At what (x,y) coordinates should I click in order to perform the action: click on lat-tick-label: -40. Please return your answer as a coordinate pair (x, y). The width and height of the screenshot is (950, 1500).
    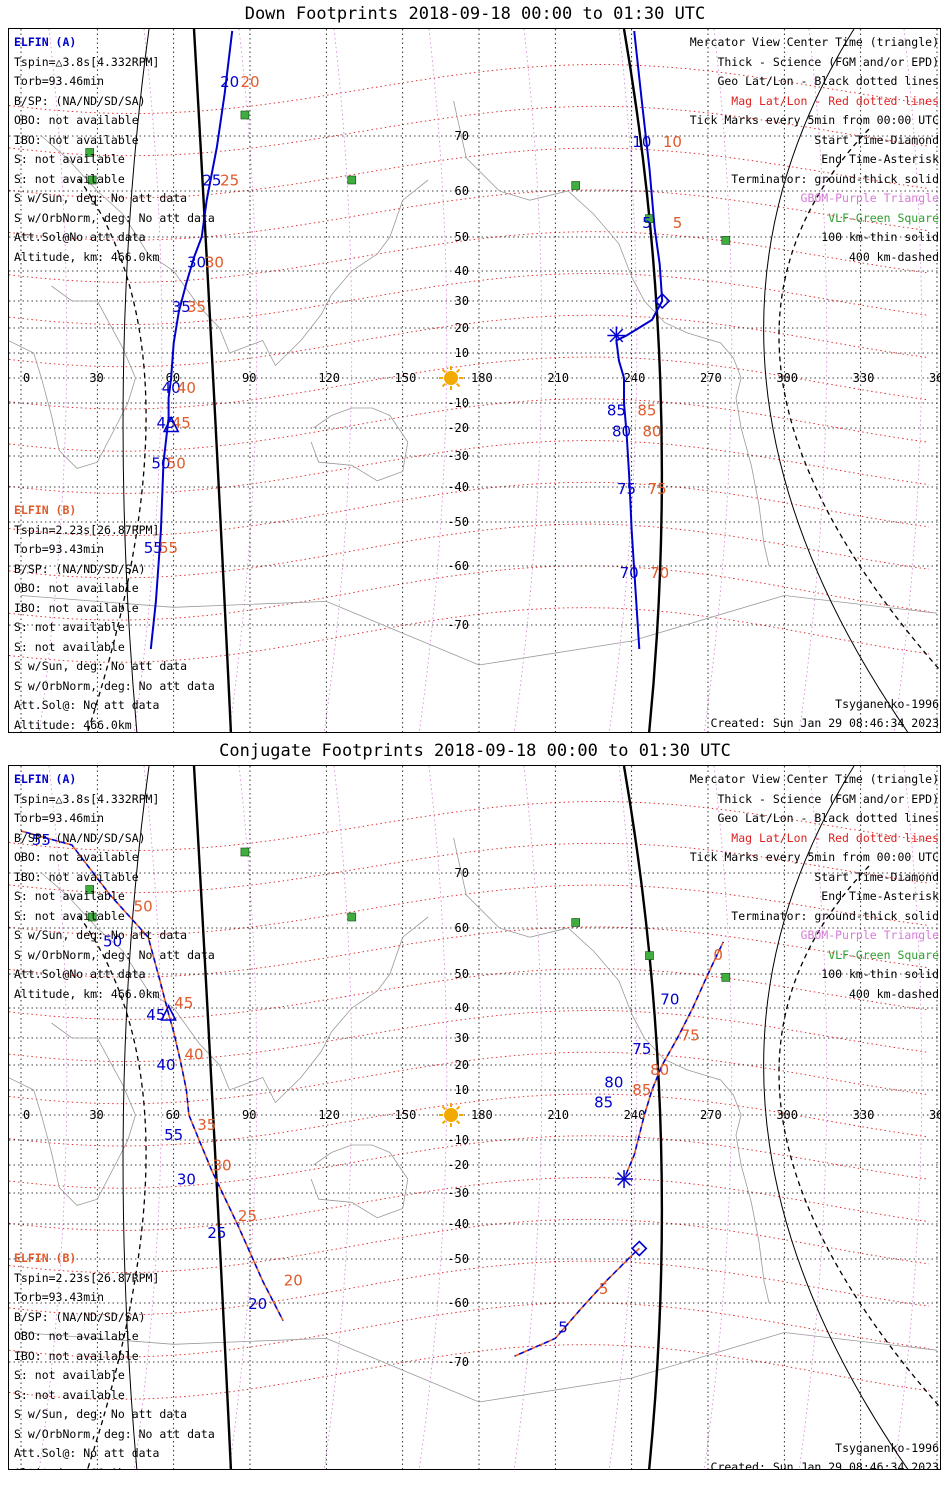
    Looking at the image, I should click on (458, 1224).